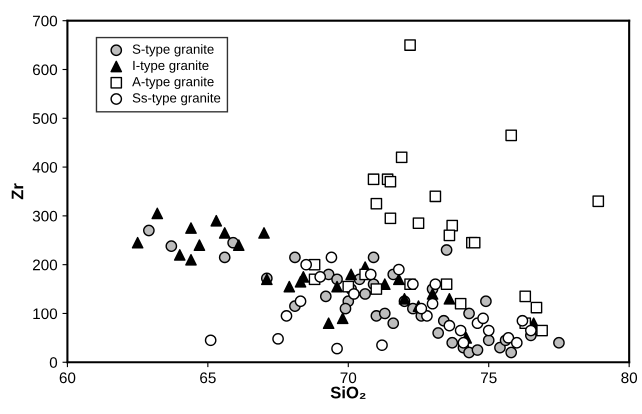  Describe the element at coordinates (45, 167) in the screenshot. I see `y-tick-label: 400` at that location.